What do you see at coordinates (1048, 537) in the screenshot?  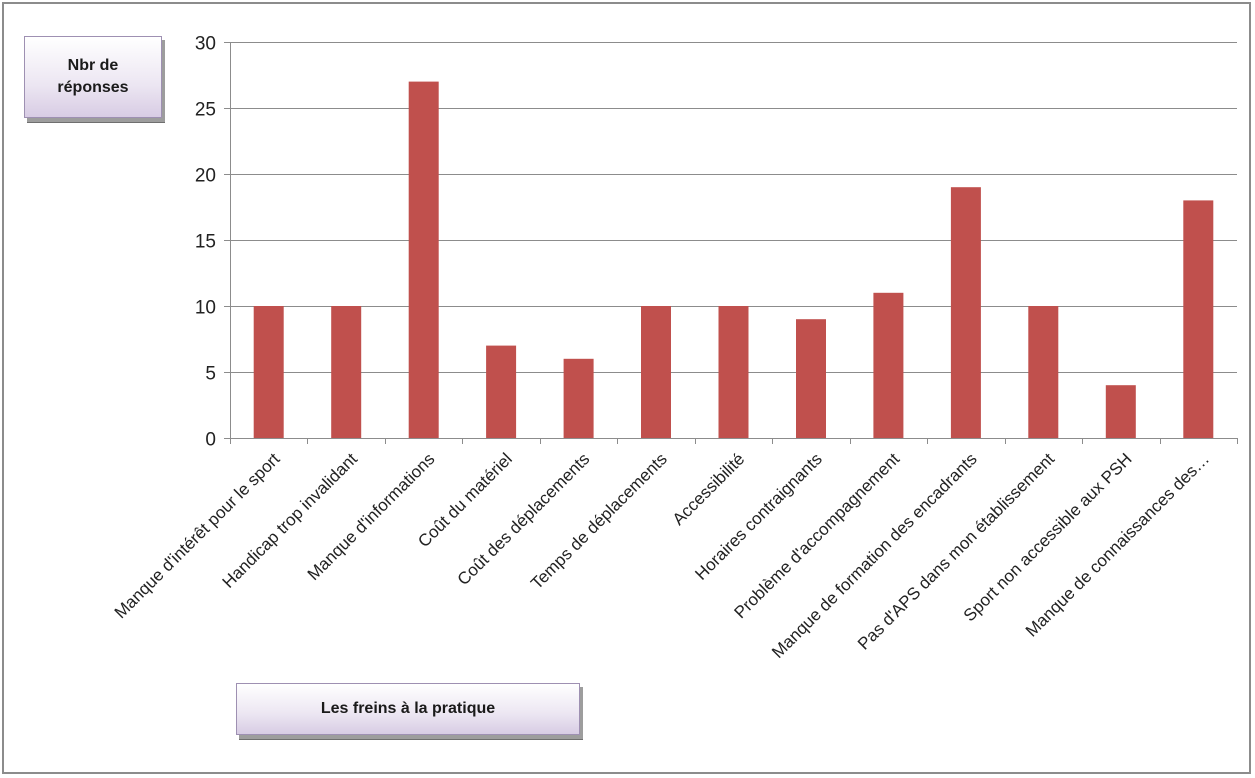 I see `x-category-label-12: Sport non accessible aux PSH` at bounding box center [1048, 537].